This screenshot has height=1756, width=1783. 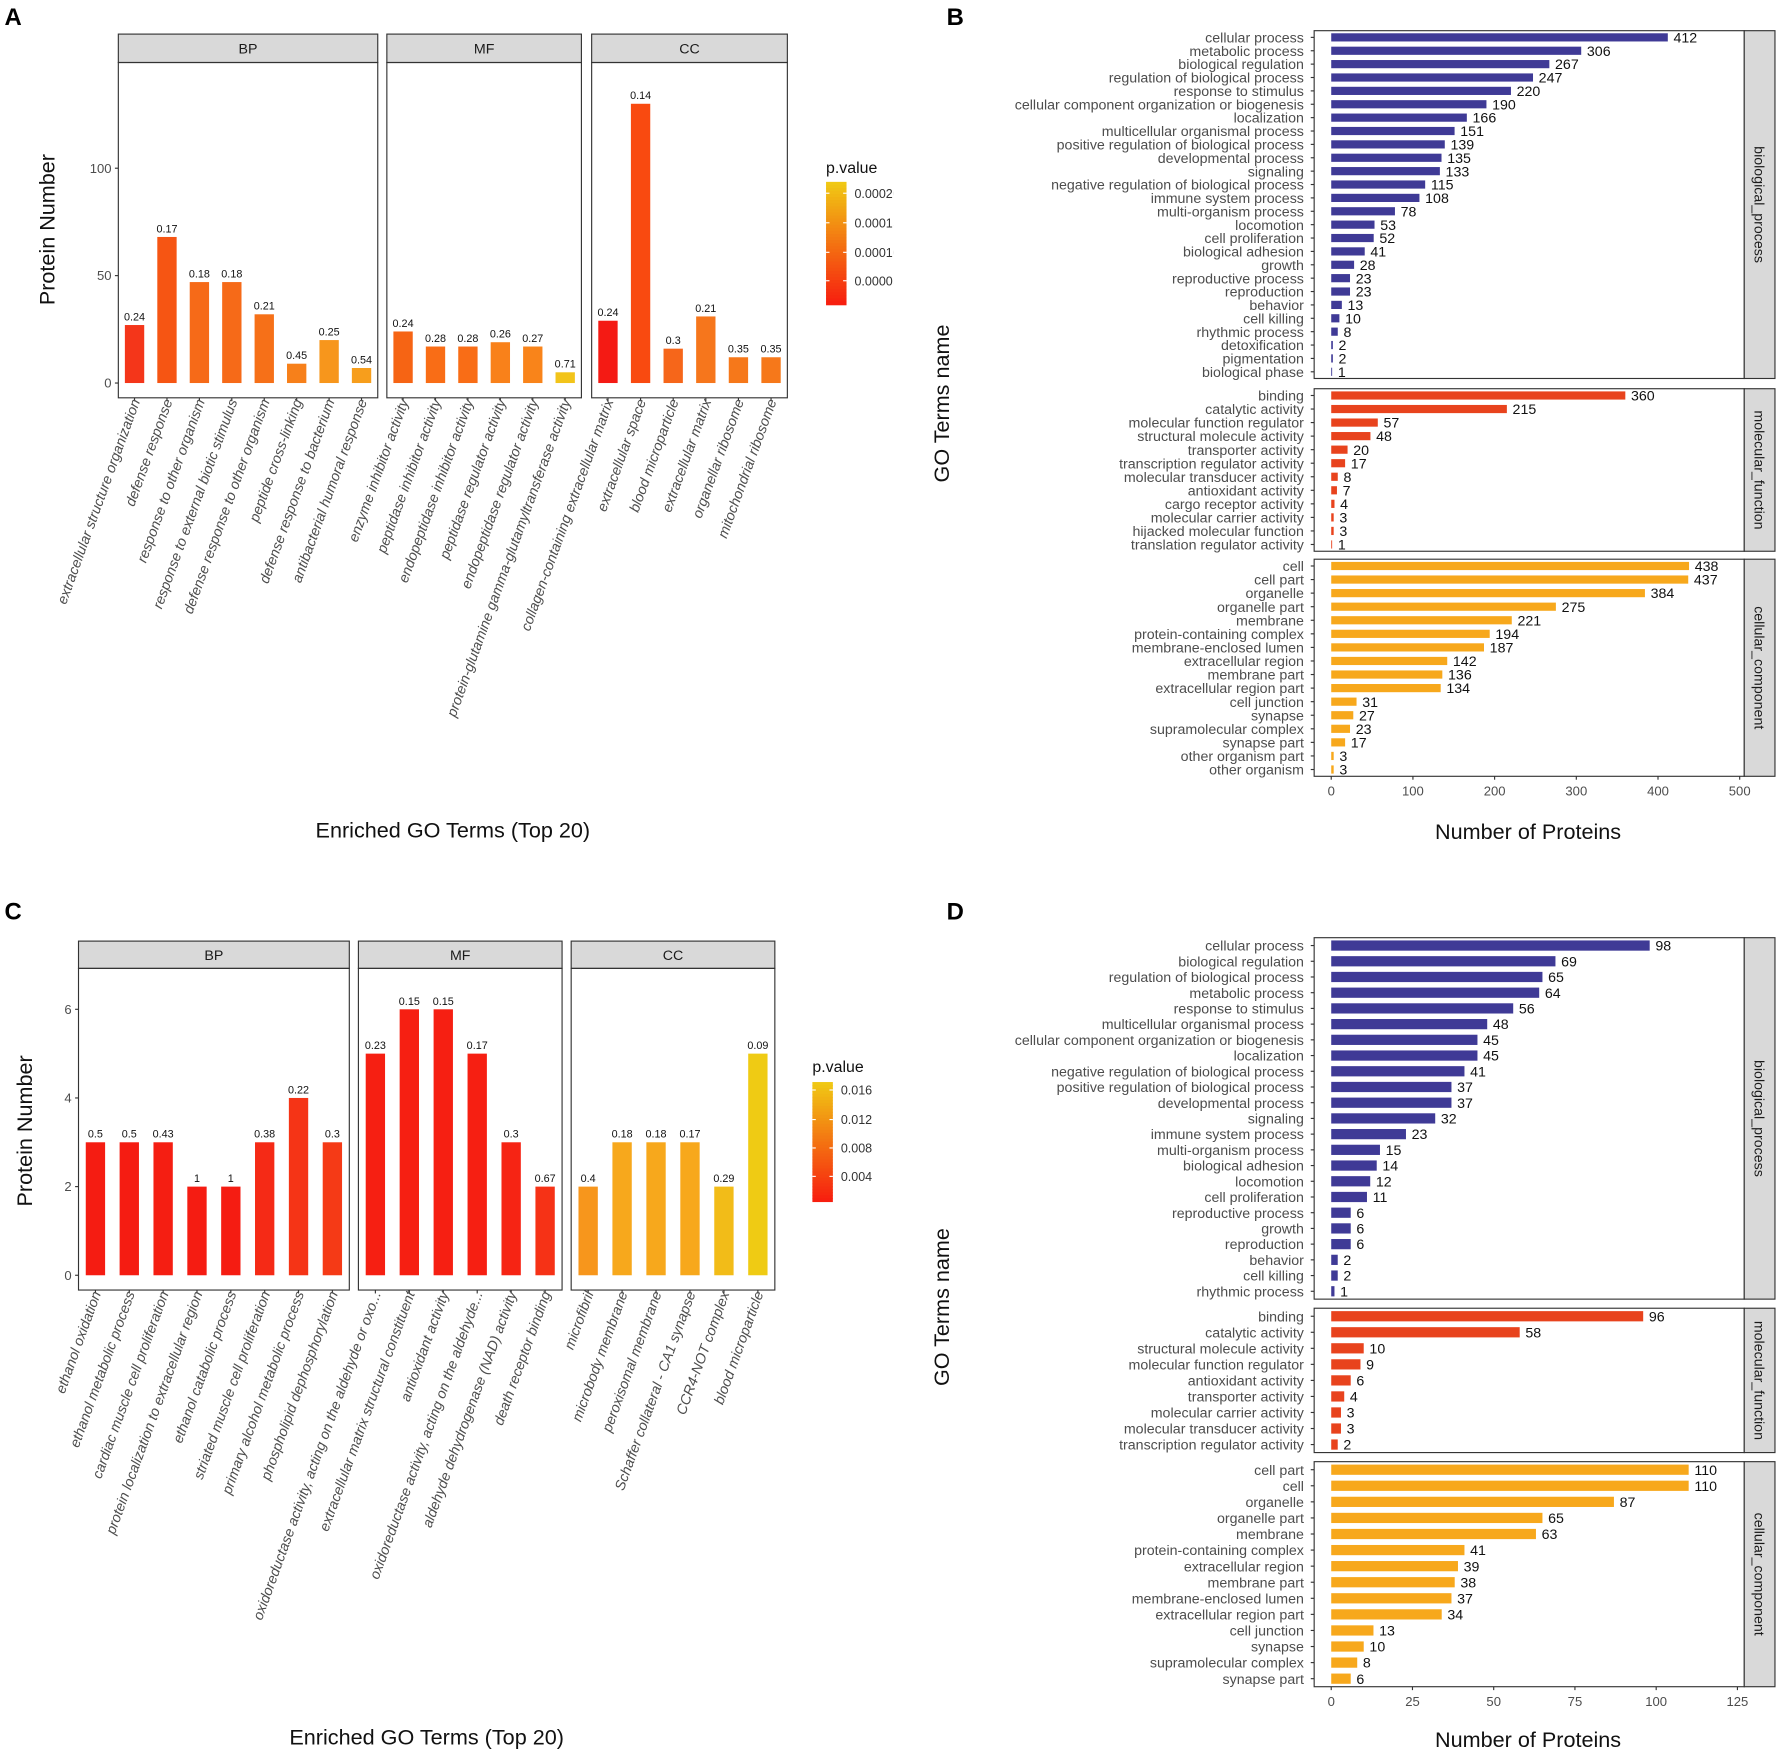 I want to click on bar-value-label: 13, so click(x=1356, y=306).